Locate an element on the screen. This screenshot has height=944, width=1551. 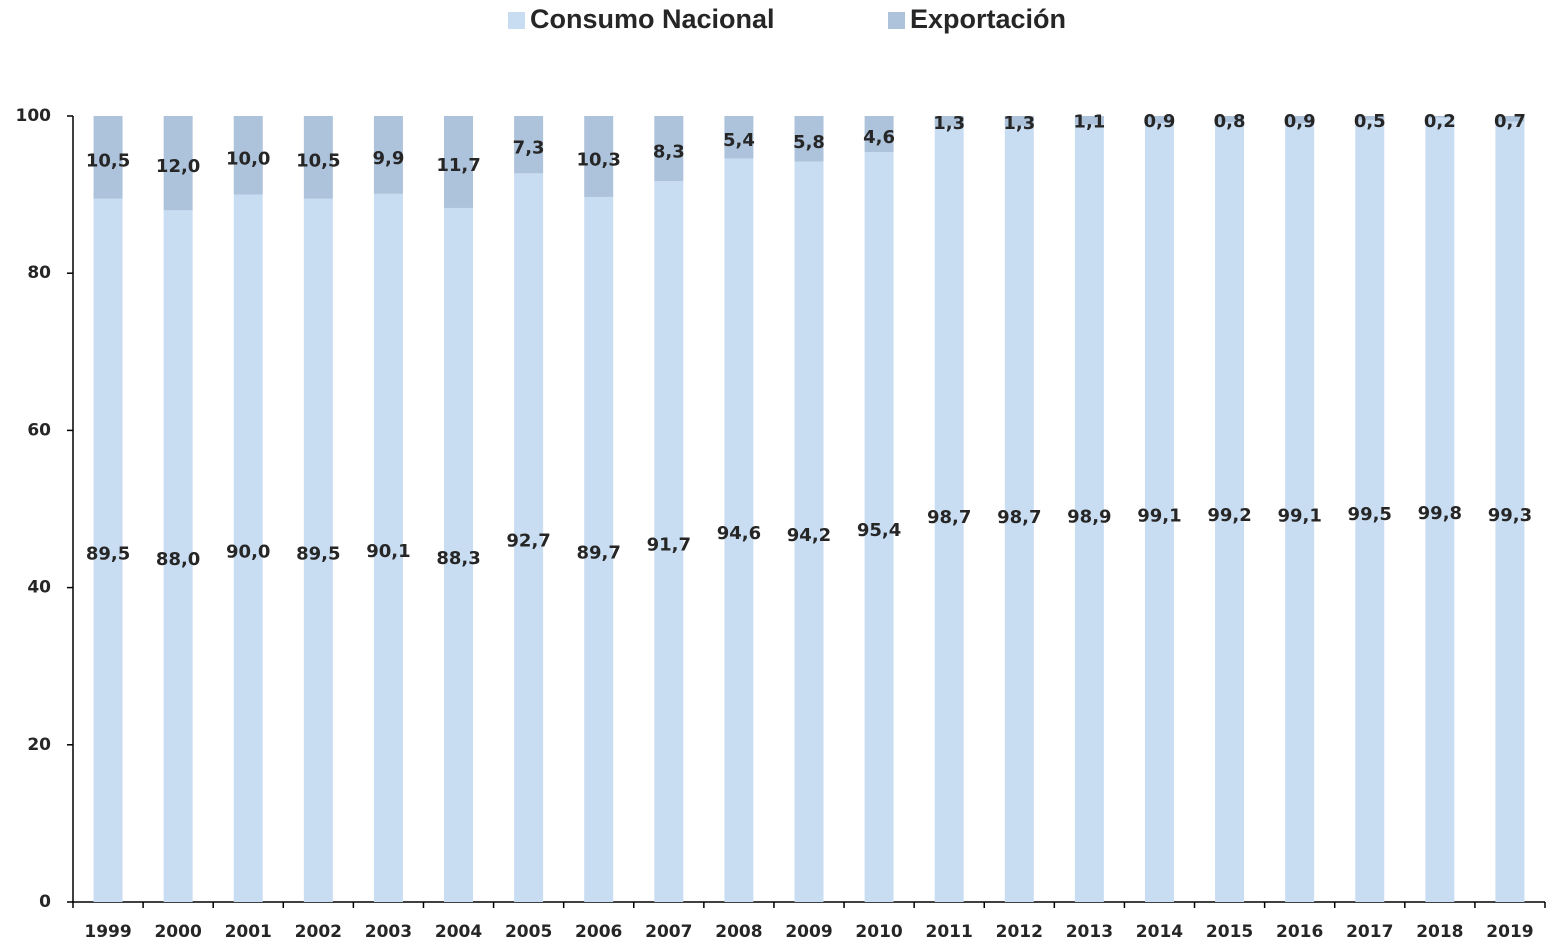
data-label: 10,0 is located at coordinates (248, 158).